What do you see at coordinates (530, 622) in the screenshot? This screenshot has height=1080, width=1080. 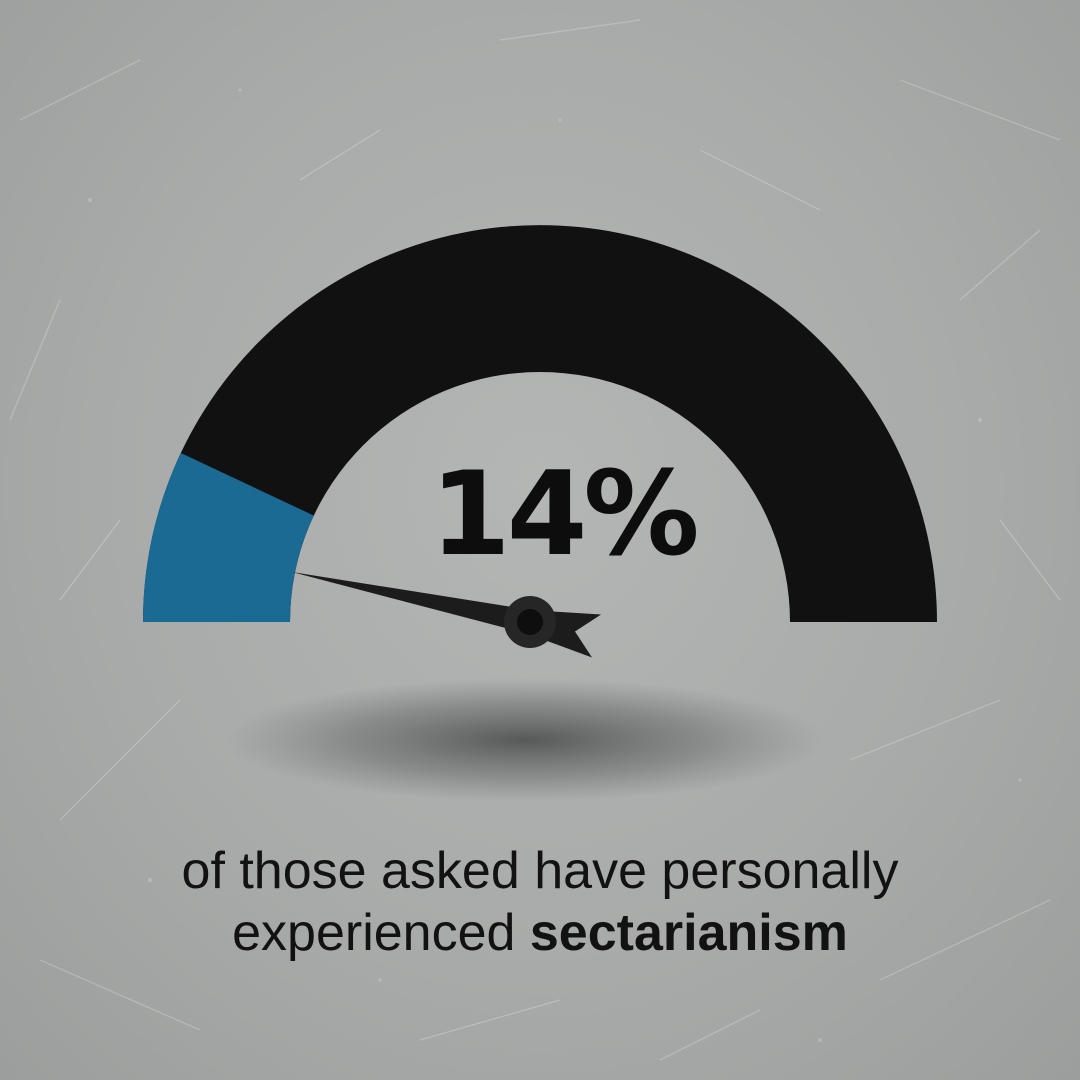 I see `needle-hub-cap` at bounding box center [530, 622].